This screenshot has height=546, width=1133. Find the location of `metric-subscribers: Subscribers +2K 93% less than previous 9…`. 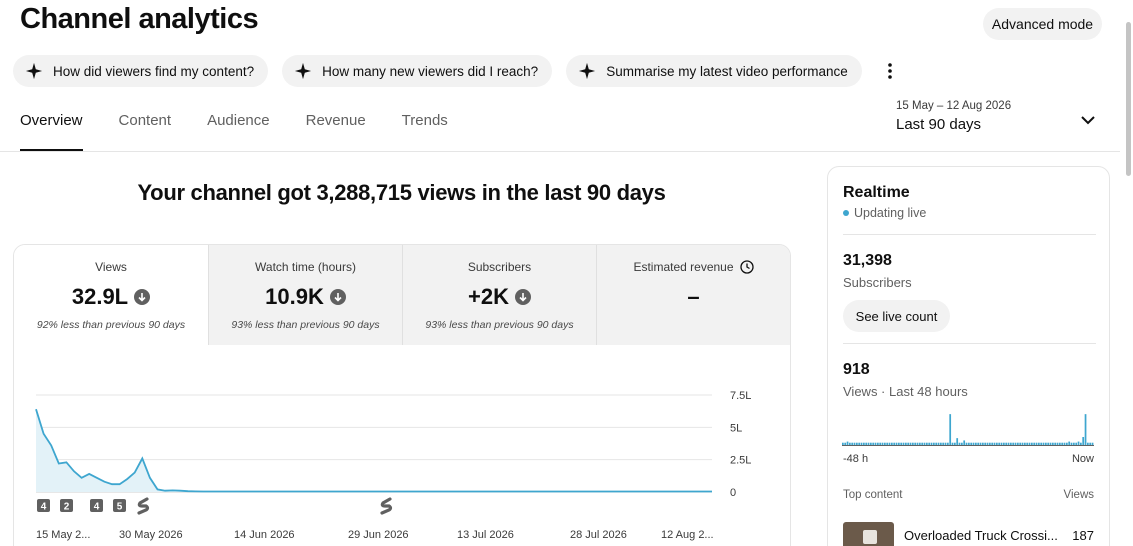

metric-subscribers: Subscribers +2K 93% less than previous 9… is located at coordinates (499, 295).